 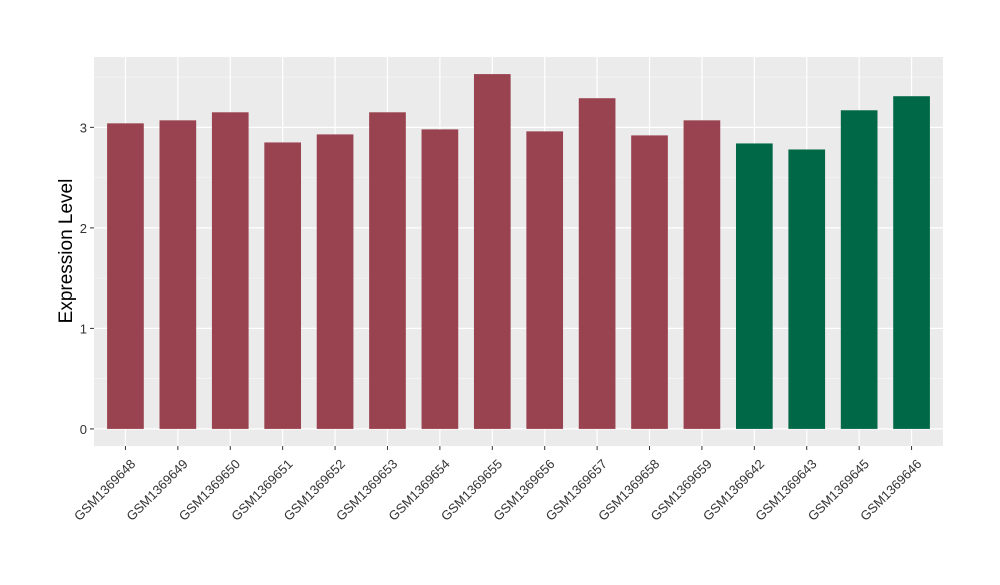 I want to click on y-axis-label: Expression Level, so click(x=66, y=251).